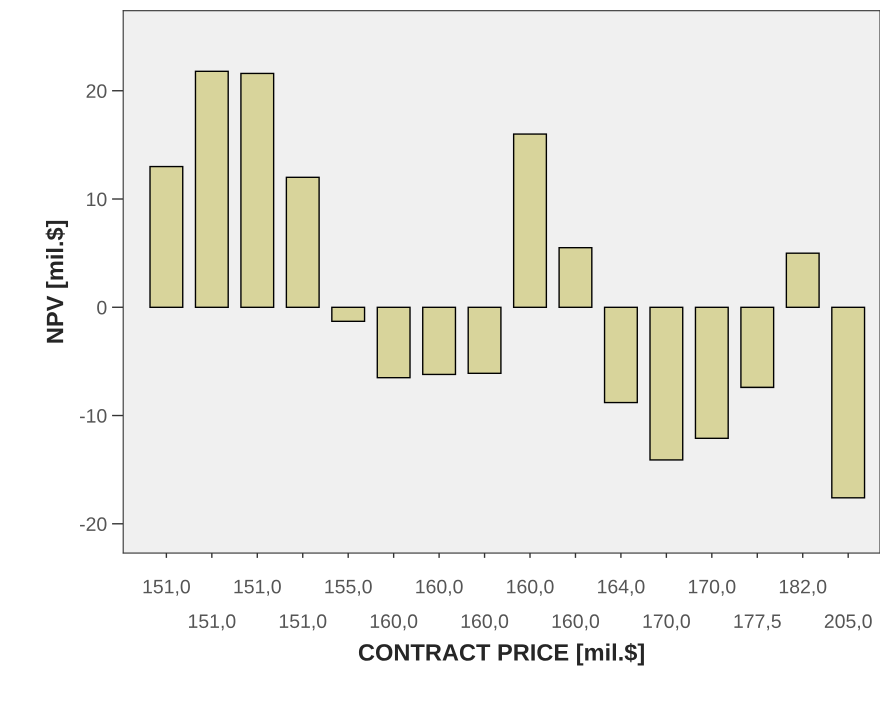  What do you see at coordinates (96, 91) in the screenshot?
I see `y-tick-label: 20` at bounding box center [96, 91].